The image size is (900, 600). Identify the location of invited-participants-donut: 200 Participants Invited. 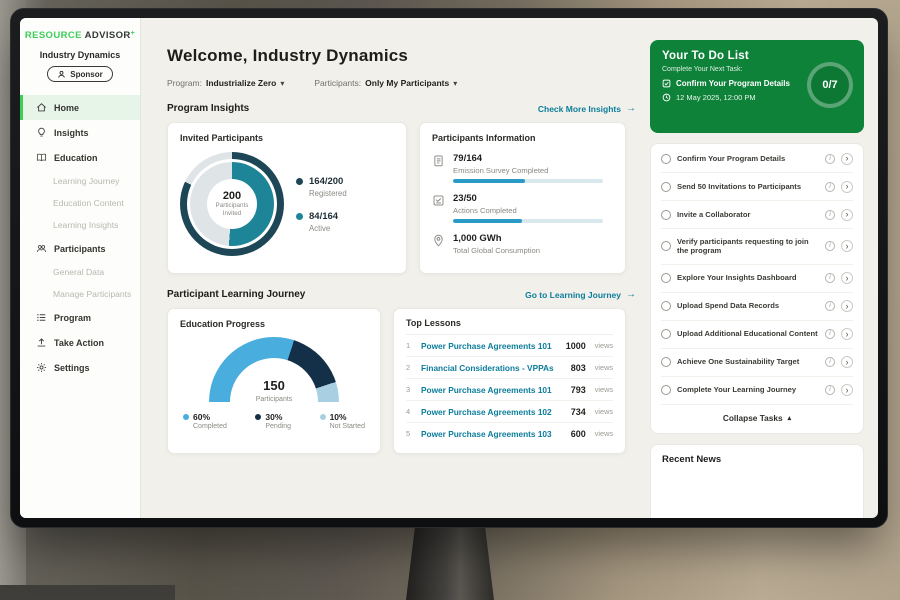
(232, 204).